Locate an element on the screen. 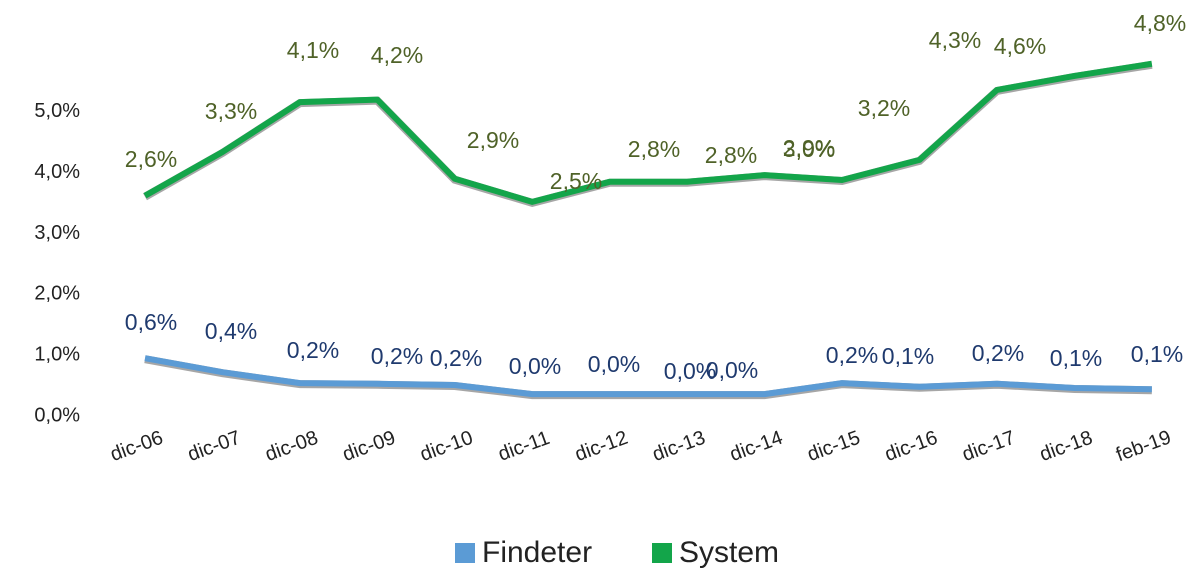 Image resolution: width=1194 pixels, height=571 pixels. x-tick-label: feb-19 is located at coordinates (1143, 446).